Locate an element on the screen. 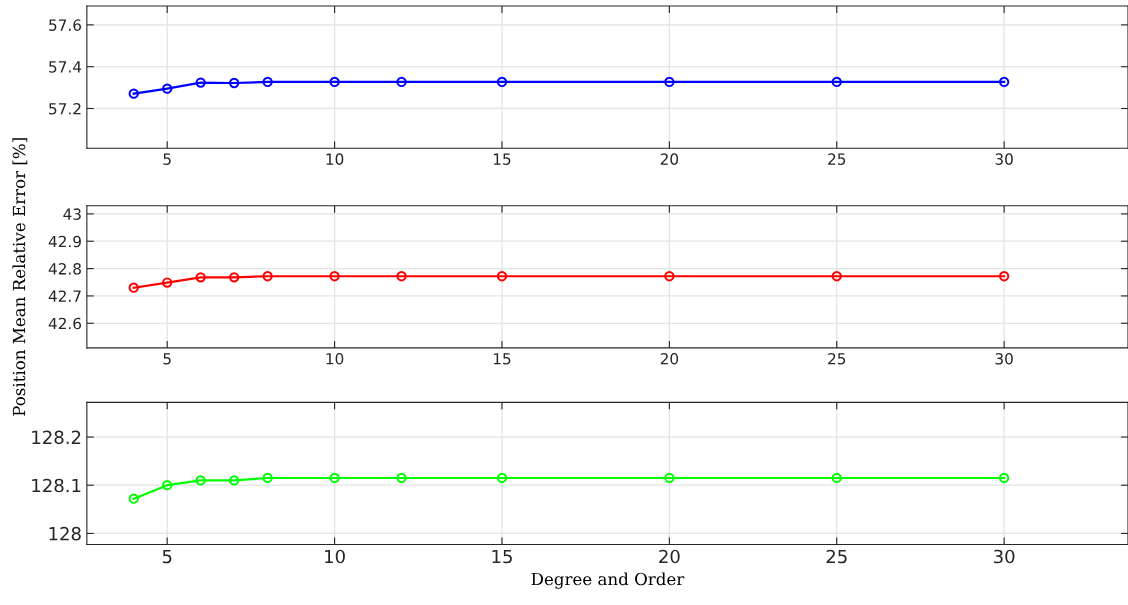 The image size is (1128, 605). y-tick-label: 43 is located at coordinates (72, 214).